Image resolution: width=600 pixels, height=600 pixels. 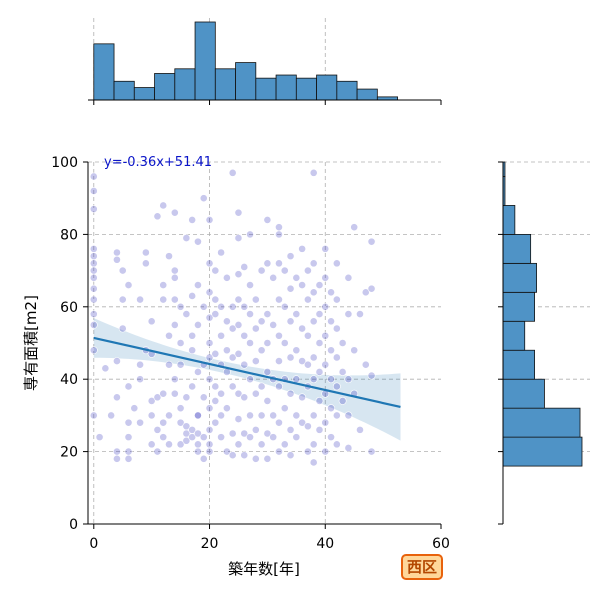 What do you see at coordinates (158, 162) in the screenshot?
I see `regression-equation-label: y=-0.36x+51.41` at bounding box center [158, 162].